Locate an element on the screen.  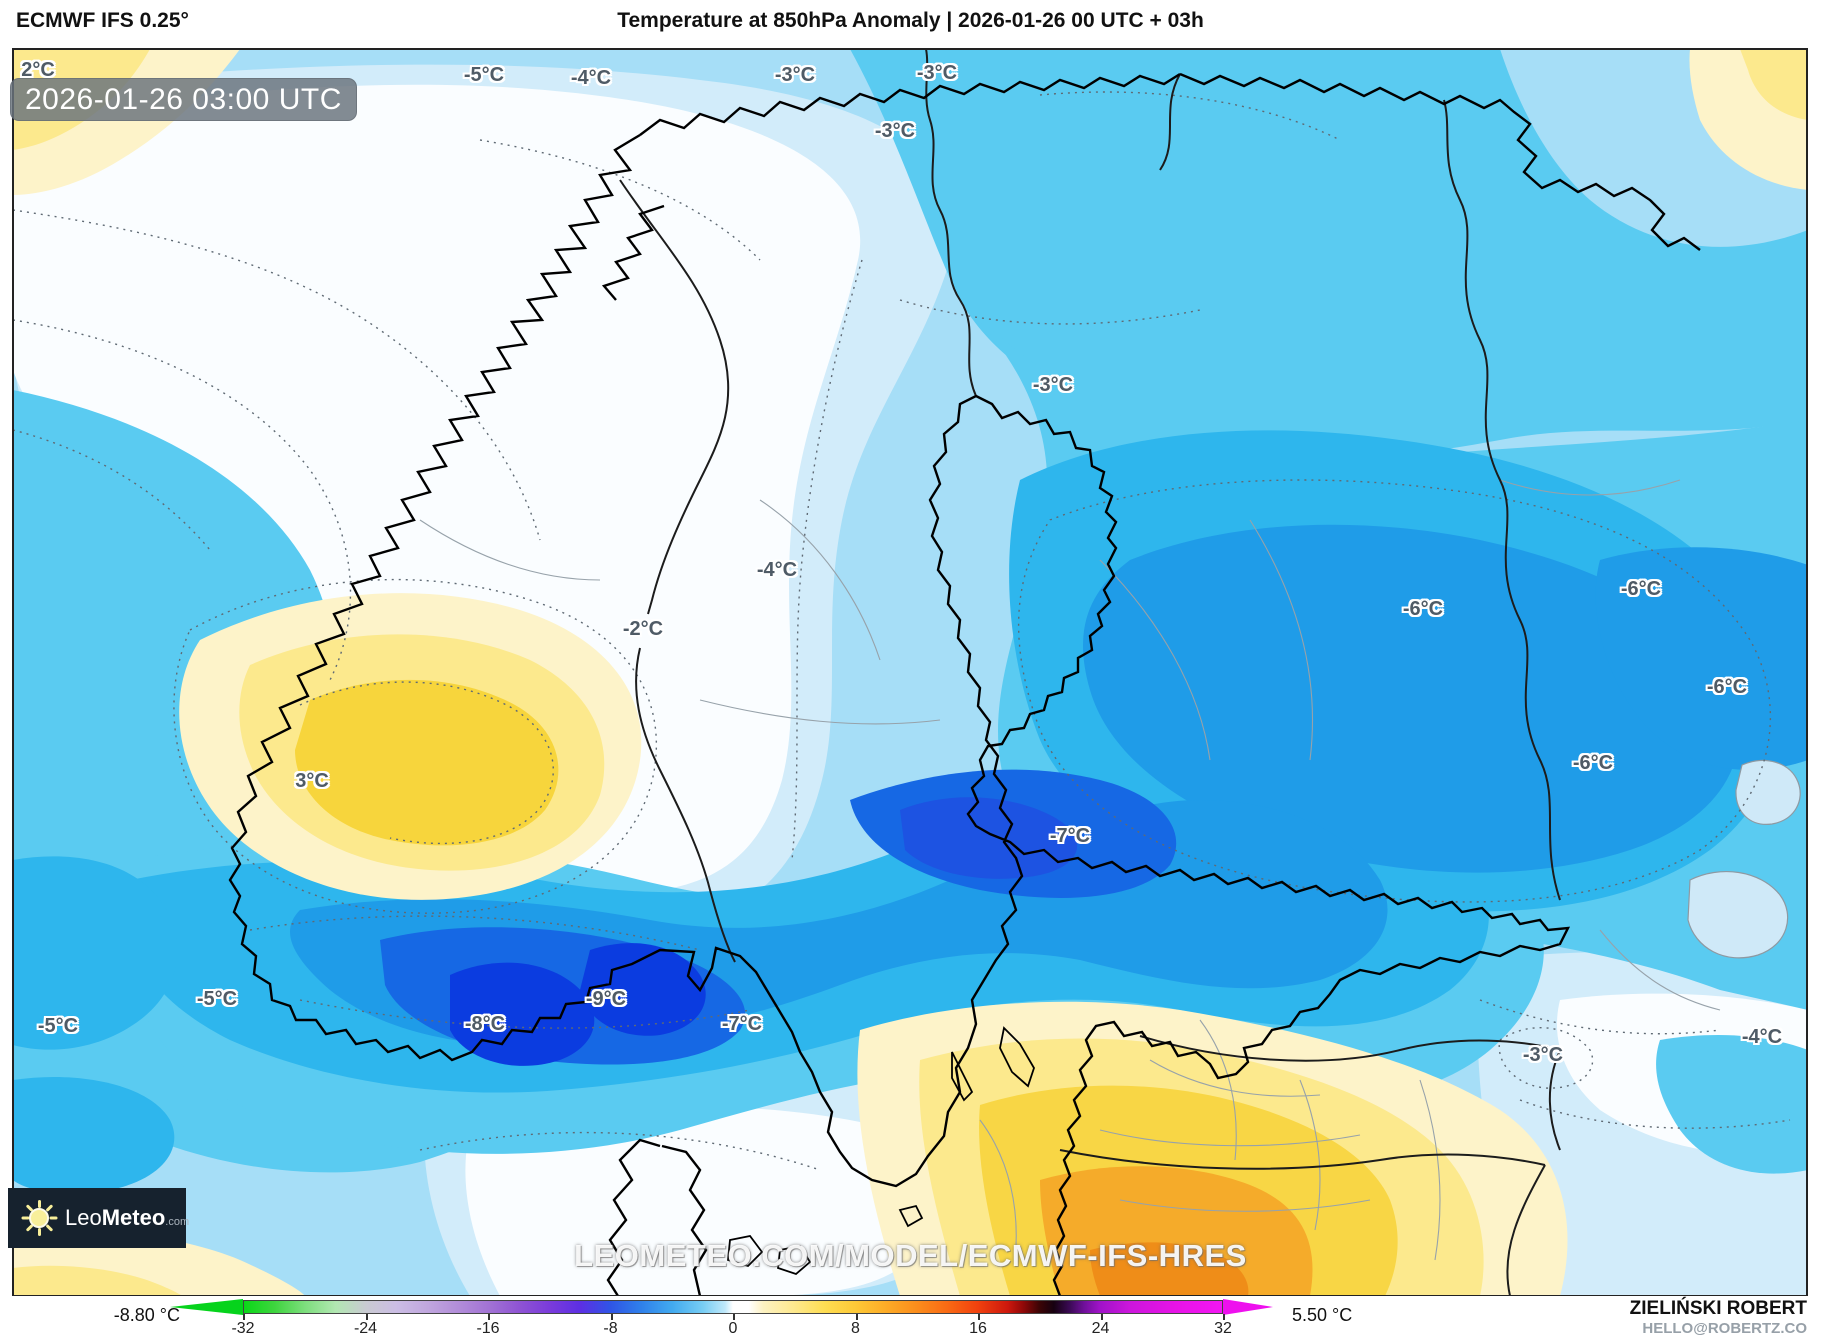
colorbar-tick-label: -24 is located at coordinates (365, 1328).